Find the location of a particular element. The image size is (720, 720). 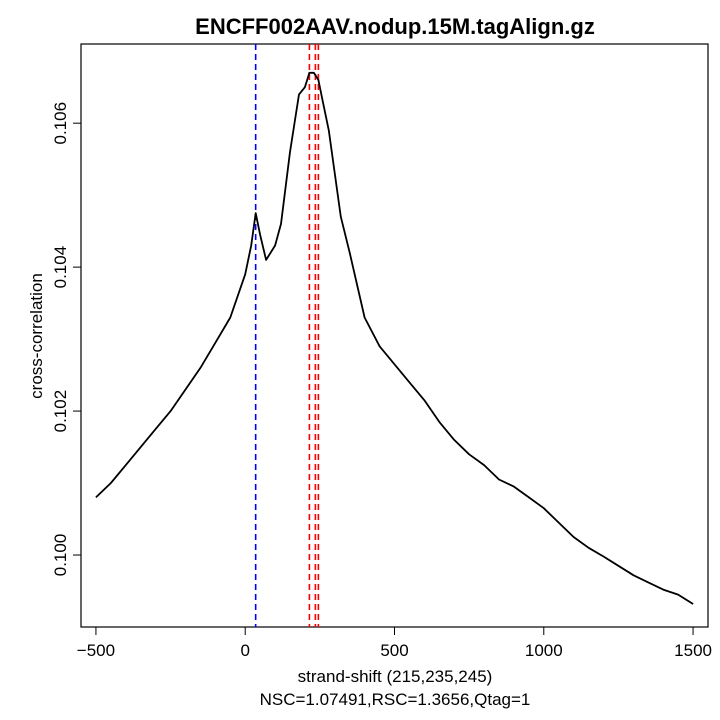

y-tick-label: 0.100 is located at coordinates (60, 555).